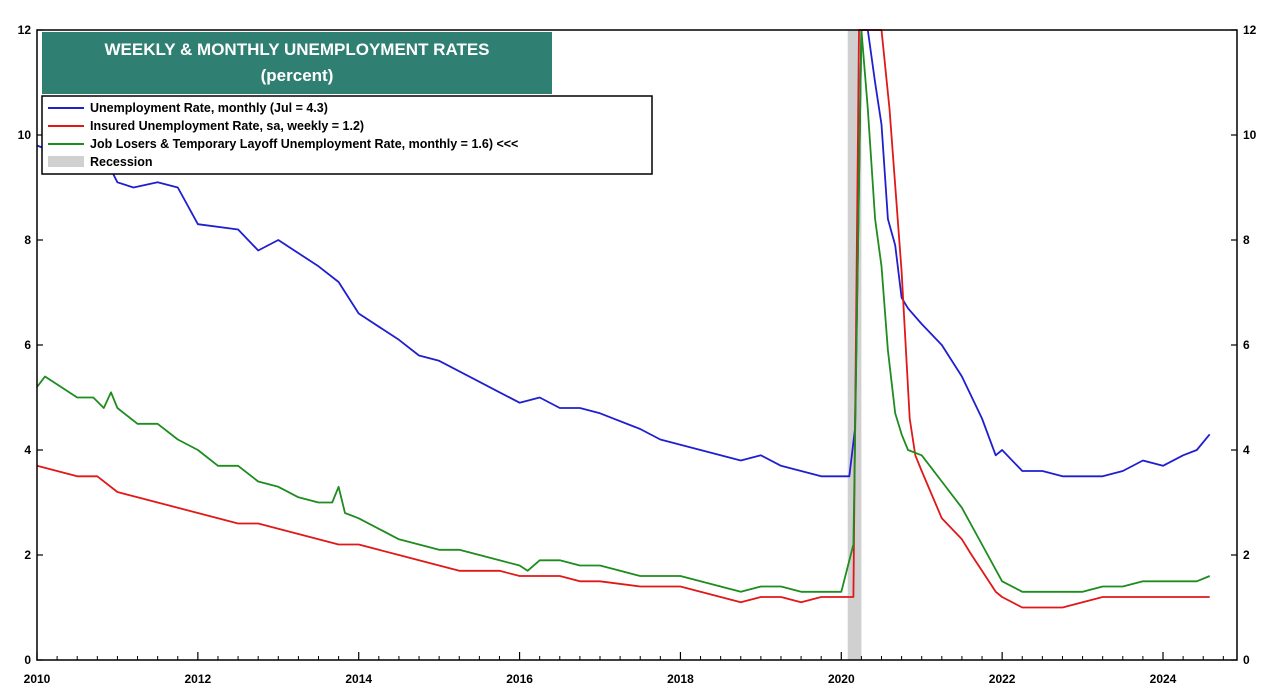  Describe the element at coordinates (1246, 450) in the screenshot. I see `y-tick-label-right: 4` at that location.